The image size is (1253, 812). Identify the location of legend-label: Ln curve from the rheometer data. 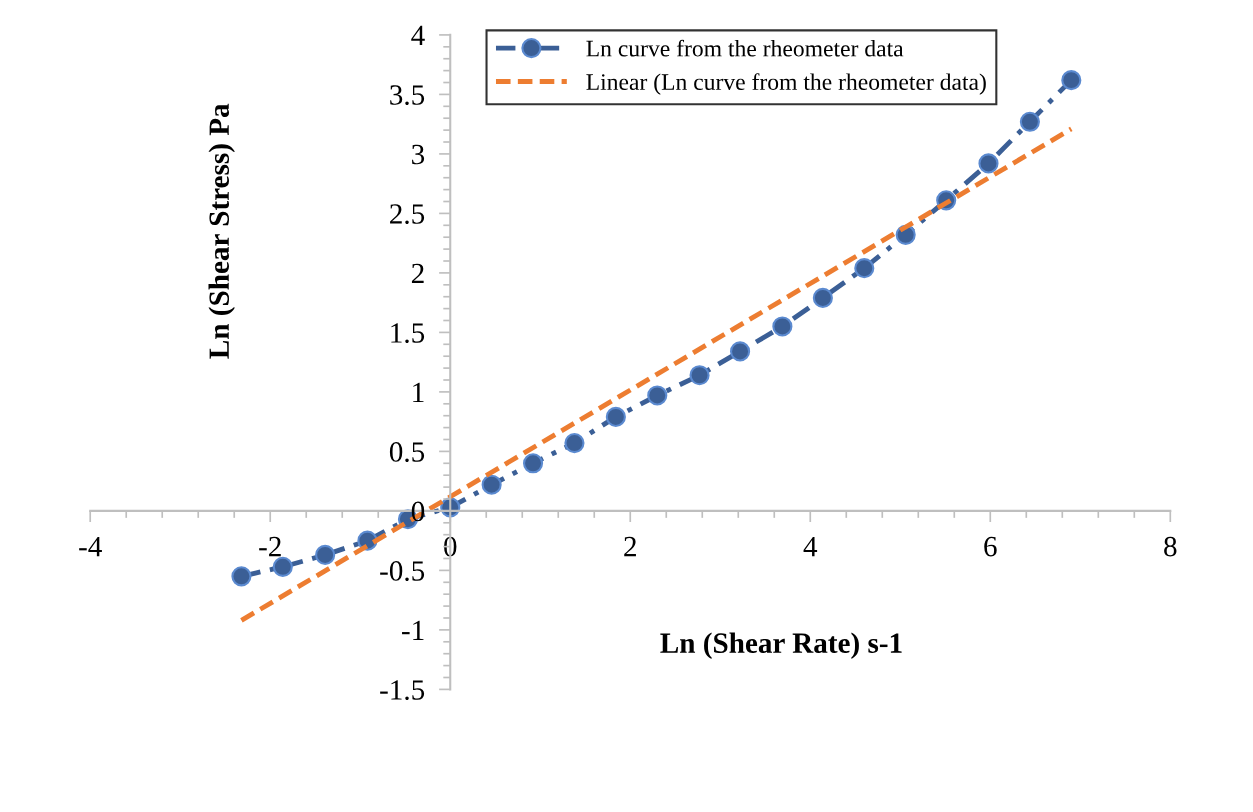
(745, 48).